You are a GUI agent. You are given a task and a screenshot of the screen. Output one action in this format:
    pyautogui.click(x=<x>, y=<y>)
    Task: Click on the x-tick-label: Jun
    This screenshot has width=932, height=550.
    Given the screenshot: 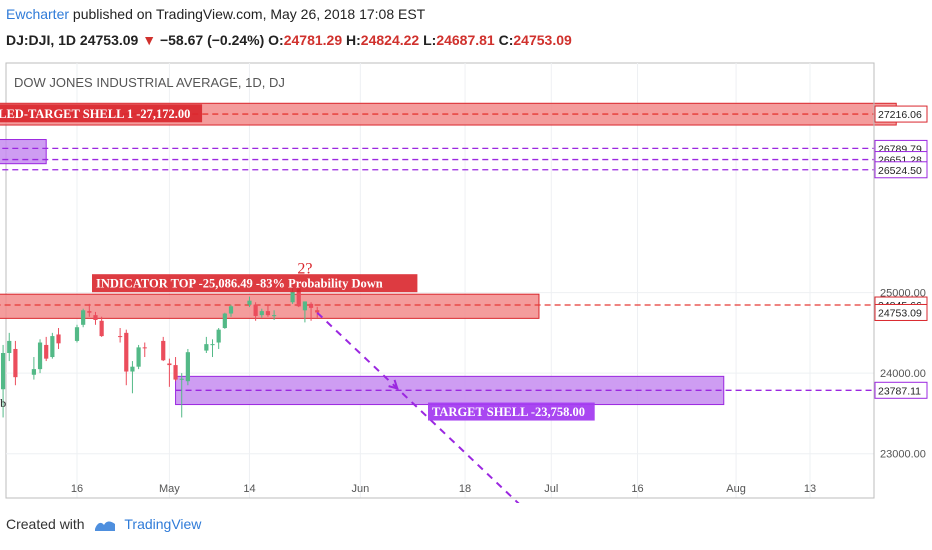 What is the action you would take?
    pyautogui.click(x=360, y=489)
    